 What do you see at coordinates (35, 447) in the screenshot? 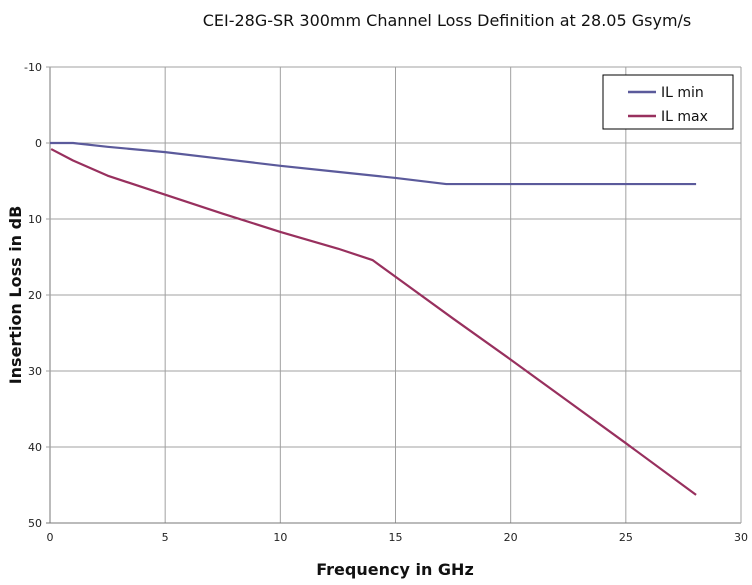
I see `y-tick-label: 40` at bounding box center [35, 447].